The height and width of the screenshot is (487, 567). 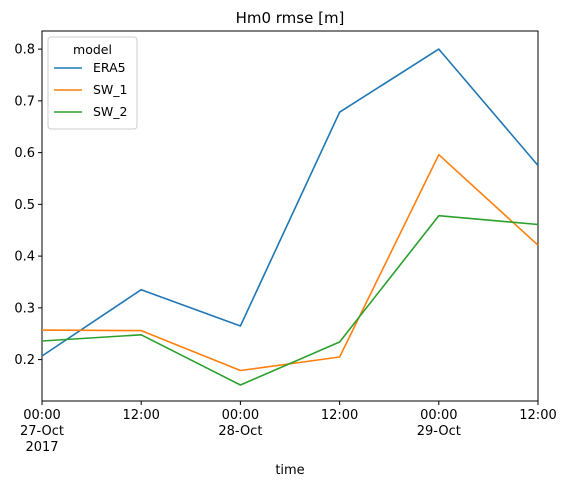 What do you see at coordinates (289, 470) in the screenshot?
I see `x-axis-label: time` at bounding box center [289, 470].